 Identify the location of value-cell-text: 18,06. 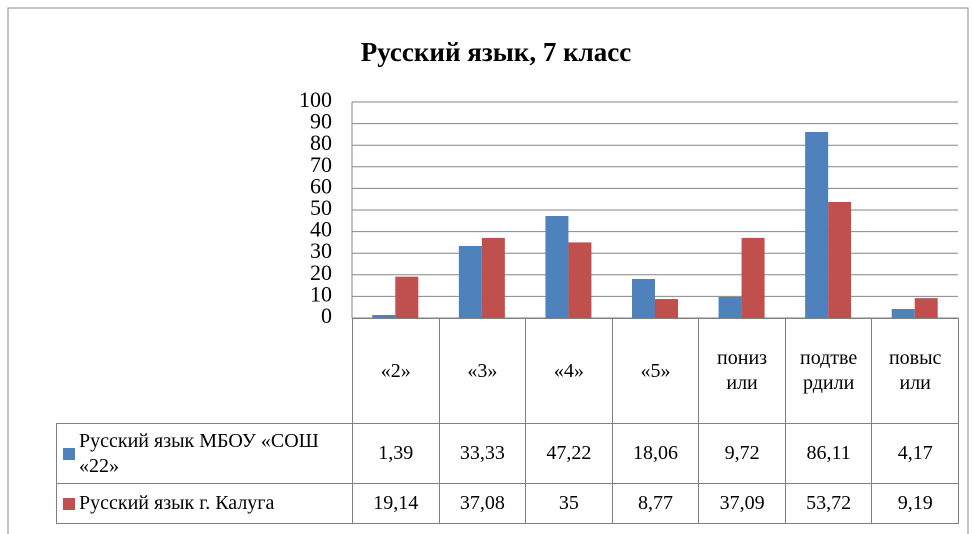
(655, 453).